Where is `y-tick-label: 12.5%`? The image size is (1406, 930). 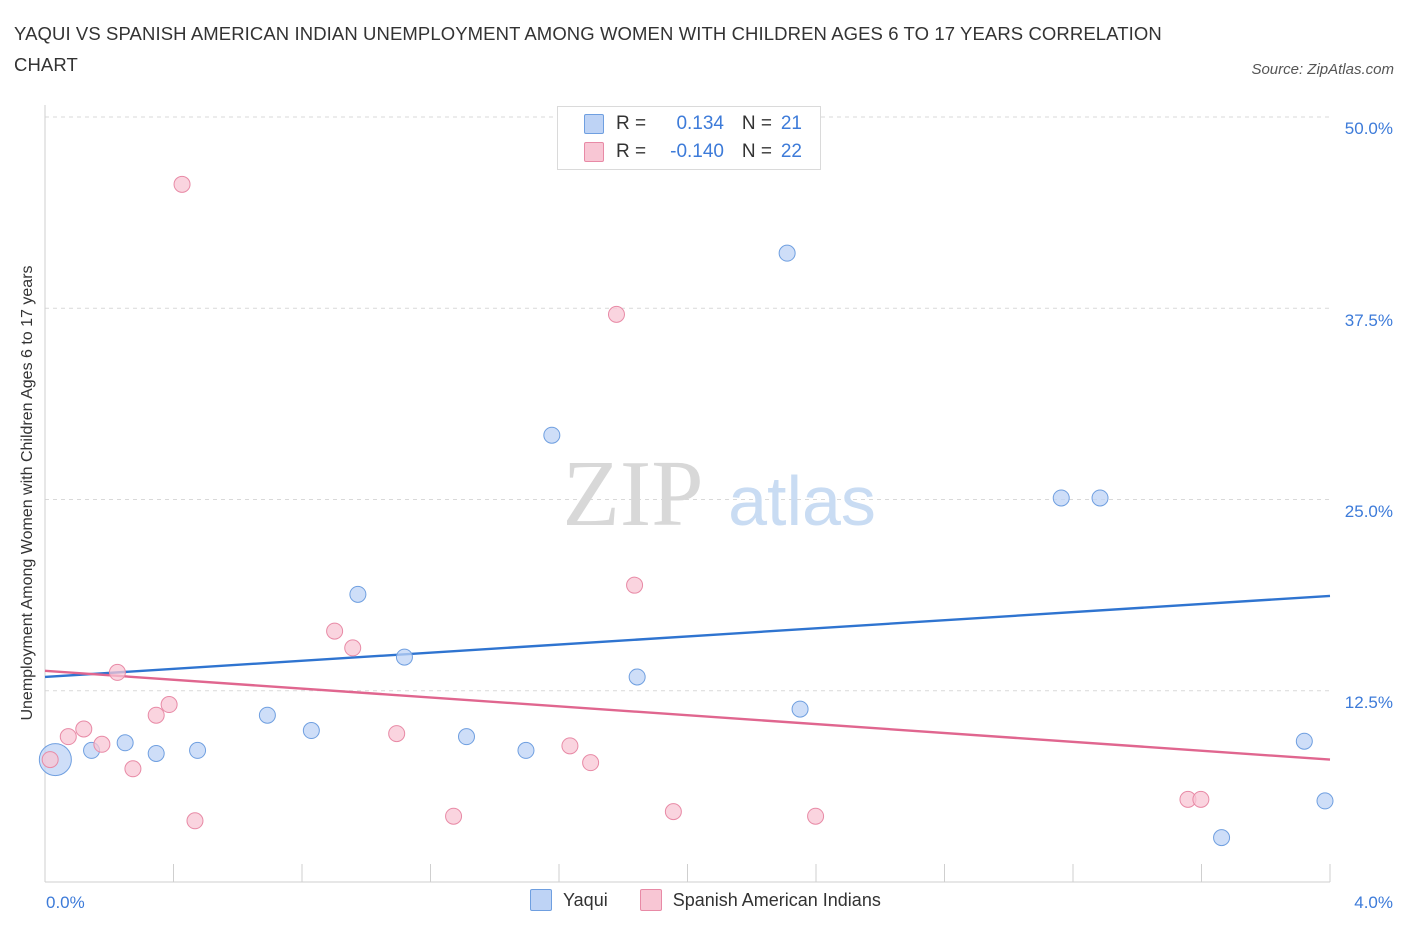 y-tick-label: 12.5% is located at coordinates (1369, 702).